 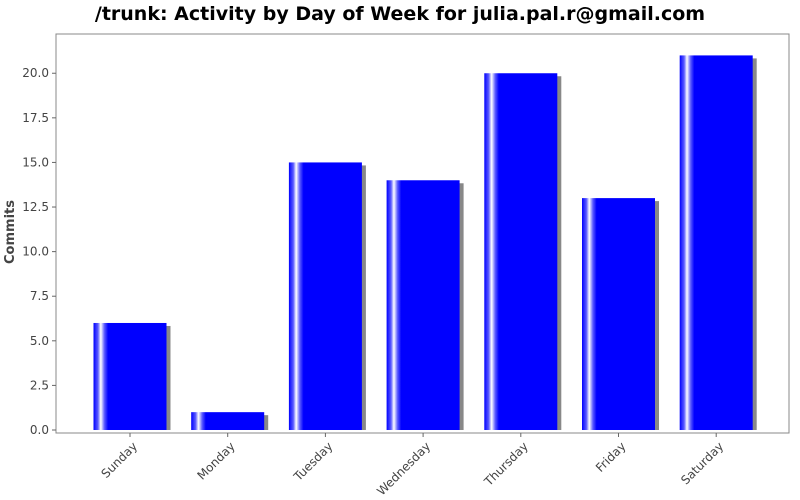 What do you see at coordinates (611, 457) in the screenshot?
I see `x-tick-label: Friday` at bounding box center [611, 457].